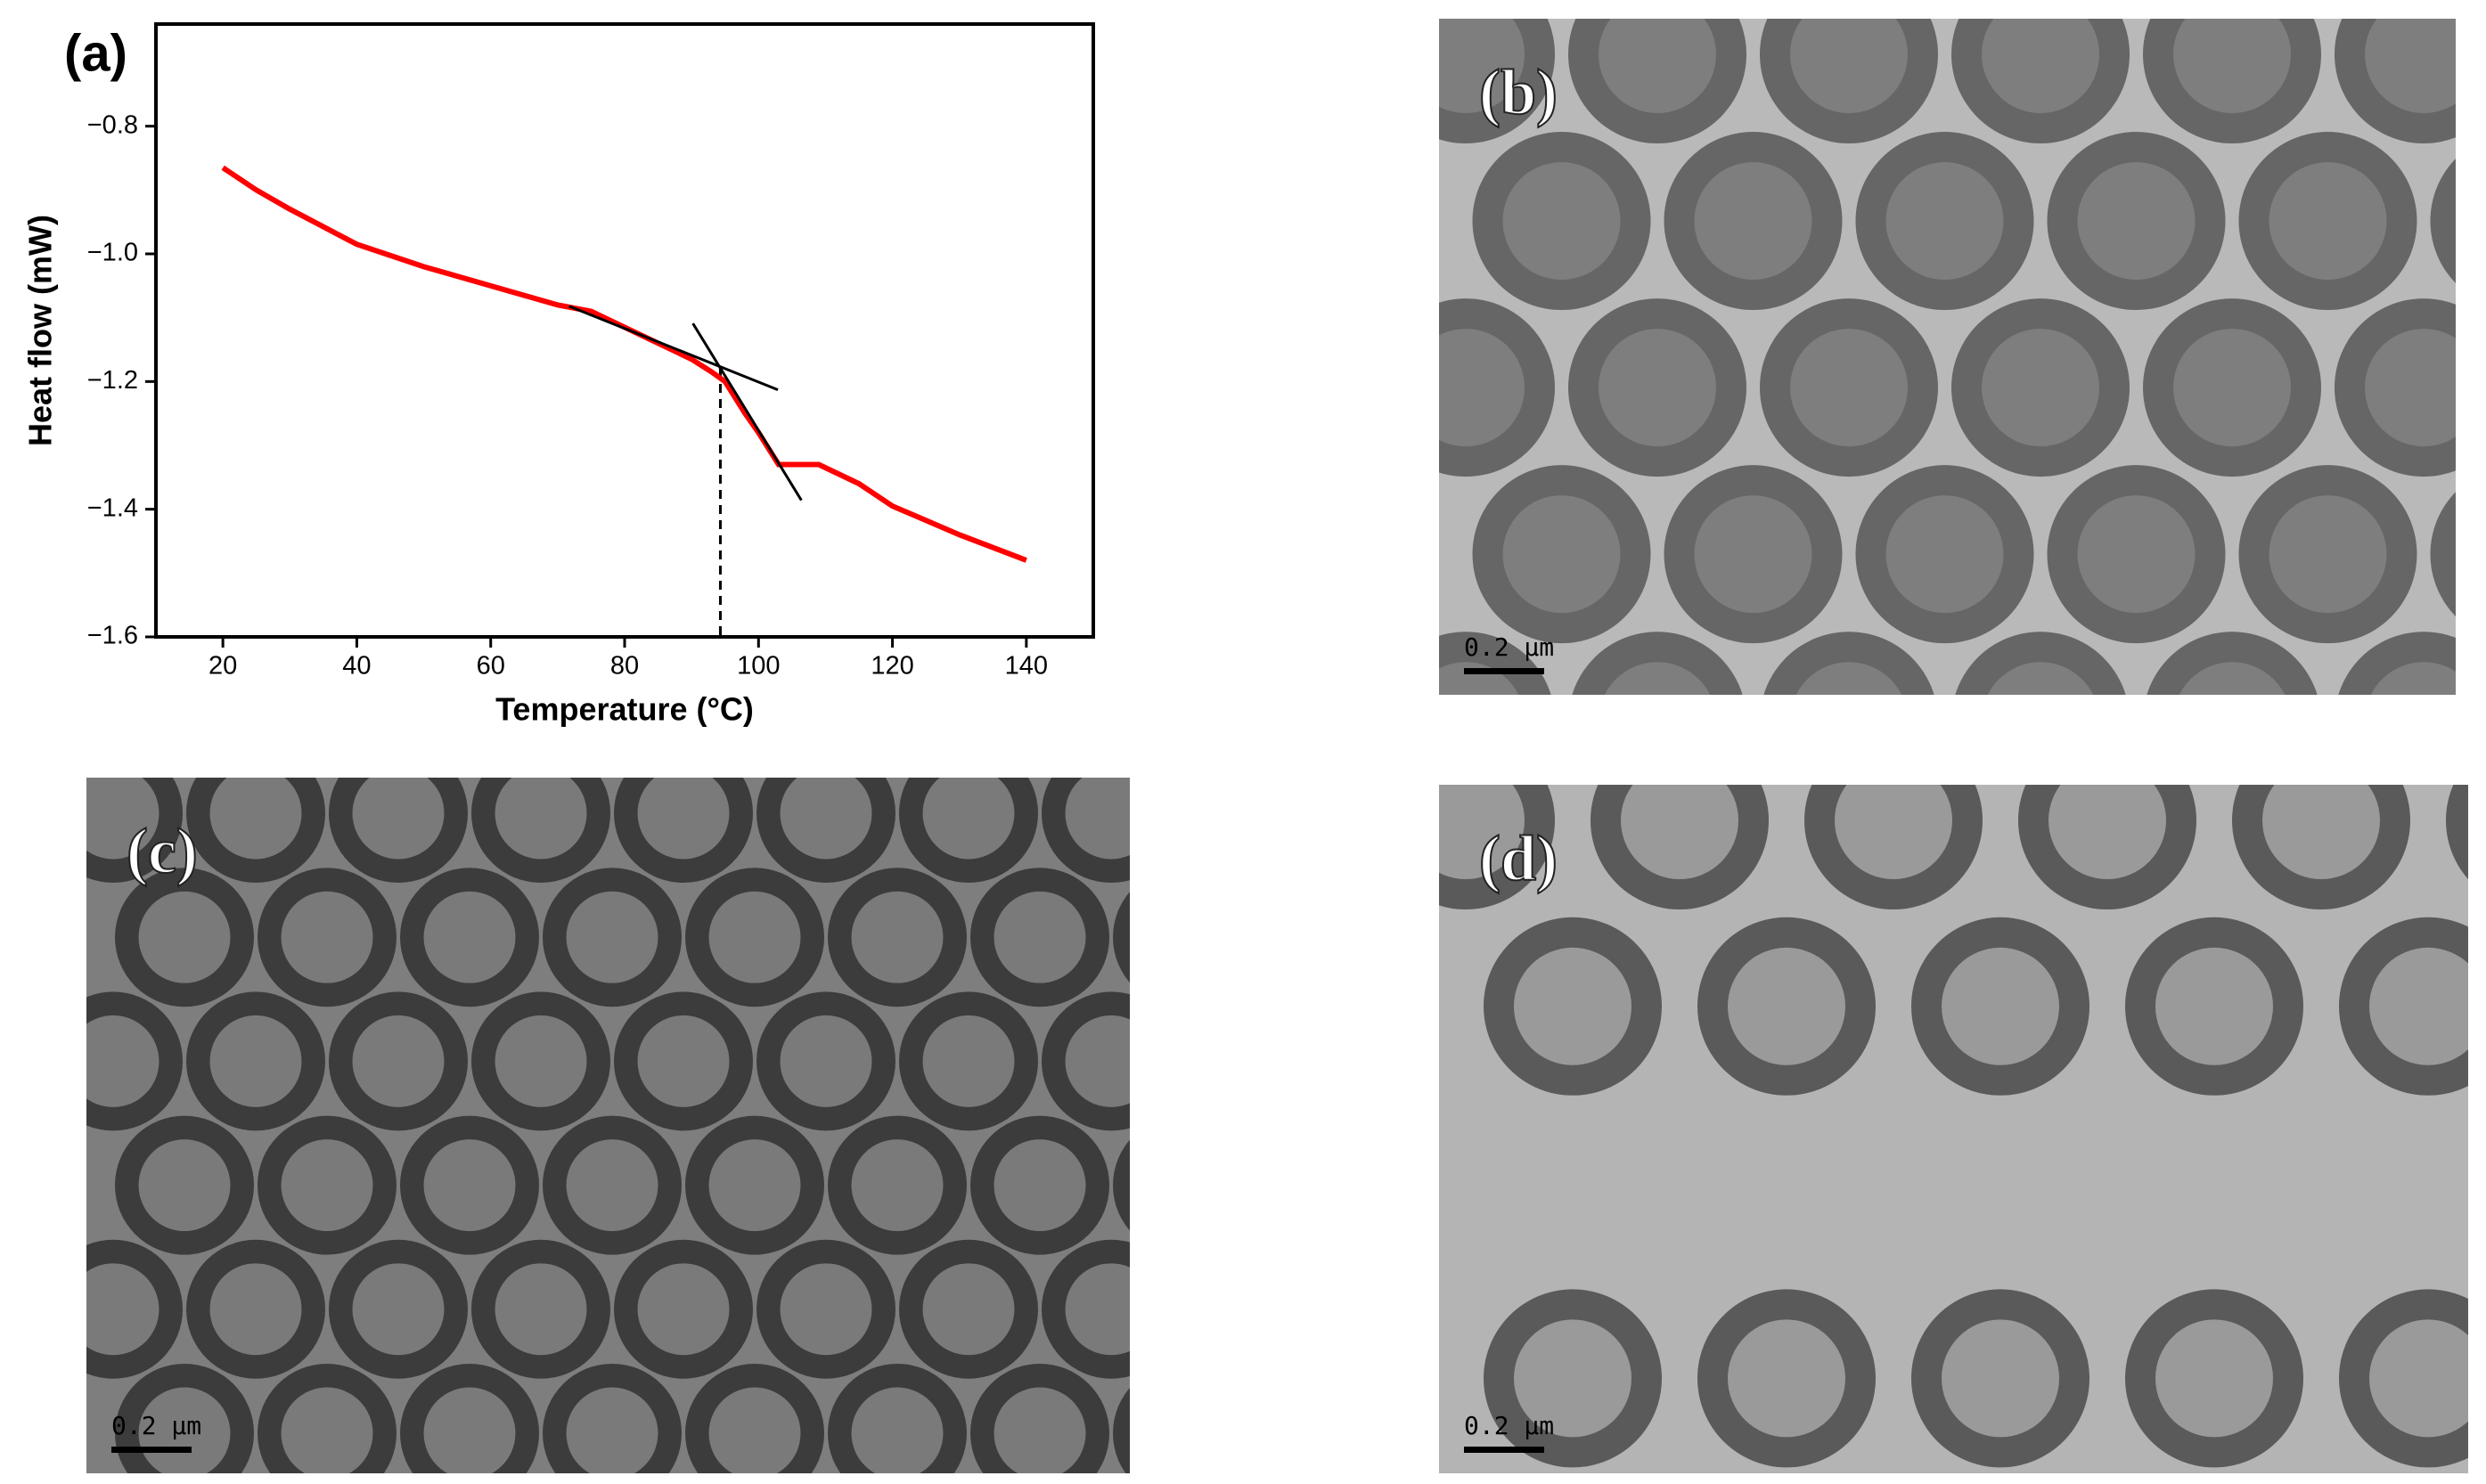 This screenshot has height=1484, width=2486. I want to click on y-tick-label: −1.4, so click(112, 508).